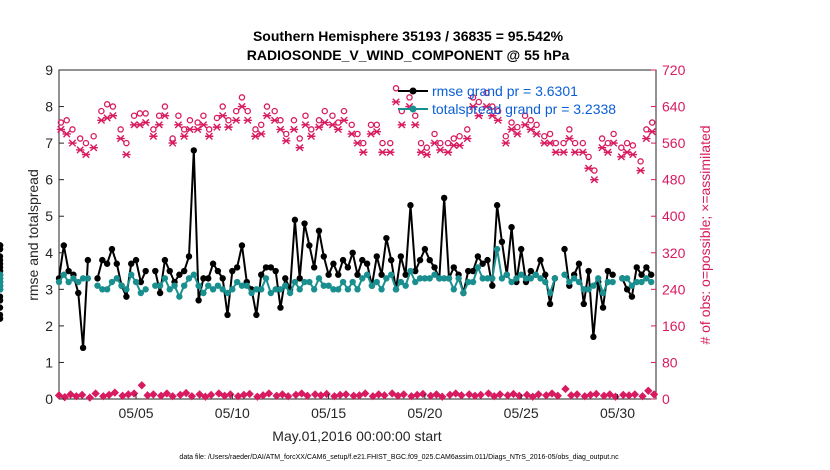  I want to click on y-tick-label: 8, so click(49, 107).